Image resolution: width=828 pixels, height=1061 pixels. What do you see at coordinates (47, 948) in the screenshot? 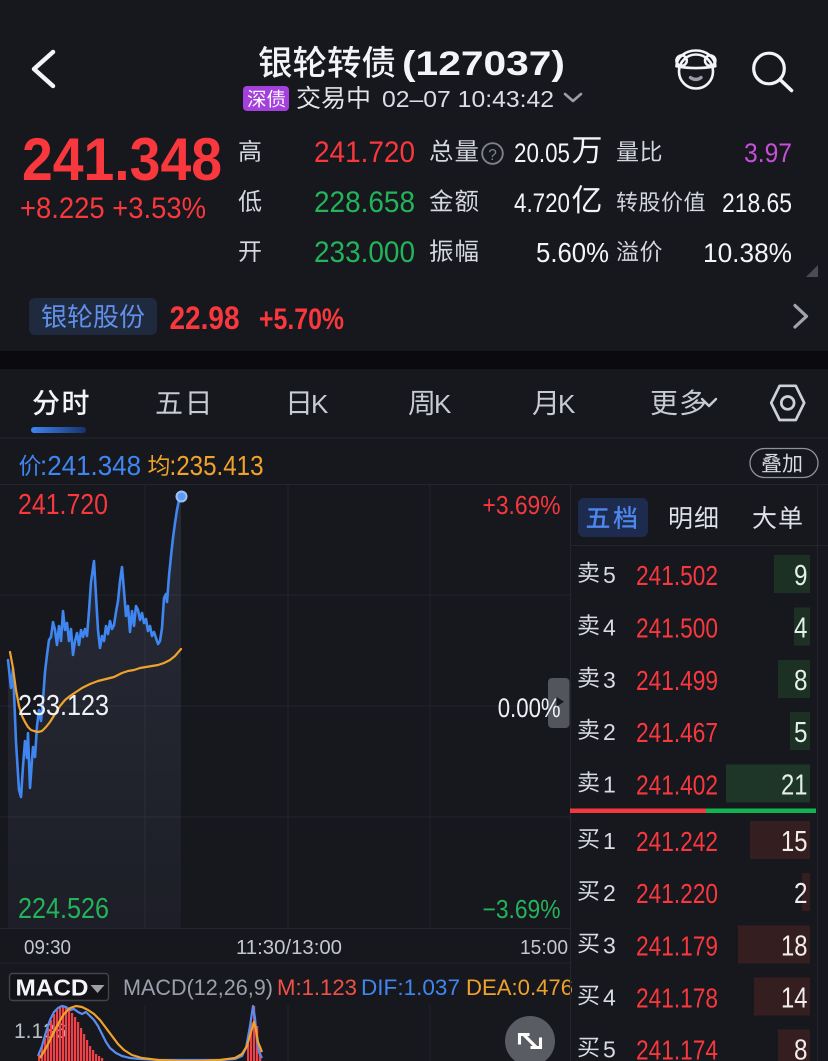
I see `svg-text: 09:30` at bounding box center [47, 948].